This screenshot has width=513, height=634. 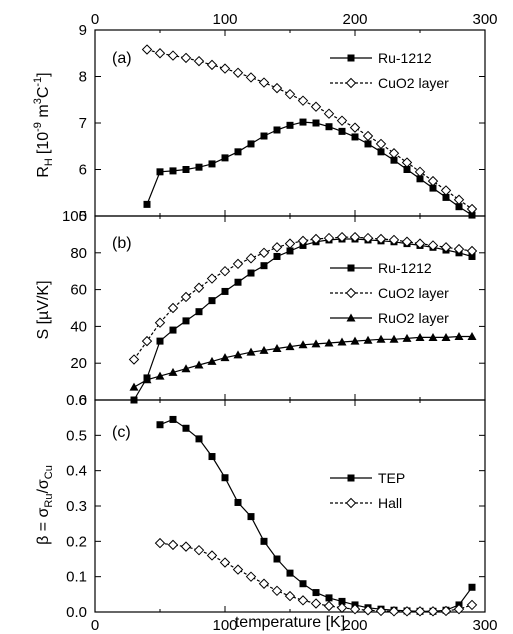 I want to click on y-tick-label: 0.0, so click(x=76, y=612).